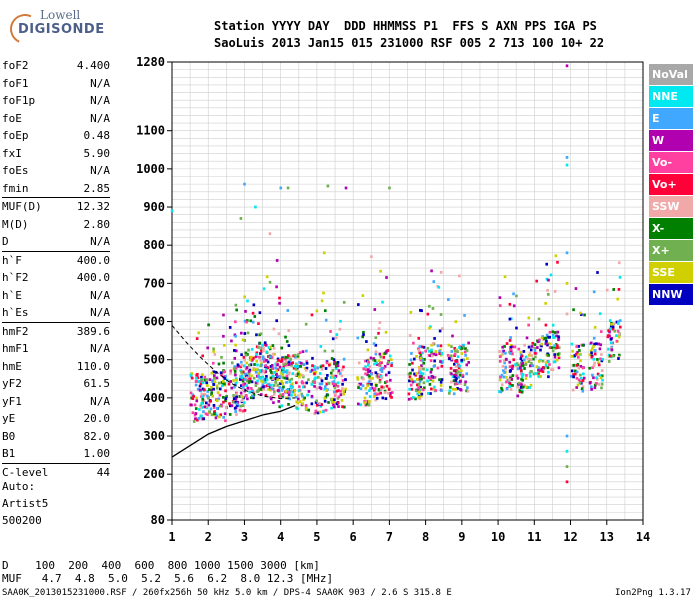 The width and height of the screenshot is (700, 600). I want to click on legend-item: SSW, so click(671, 206).